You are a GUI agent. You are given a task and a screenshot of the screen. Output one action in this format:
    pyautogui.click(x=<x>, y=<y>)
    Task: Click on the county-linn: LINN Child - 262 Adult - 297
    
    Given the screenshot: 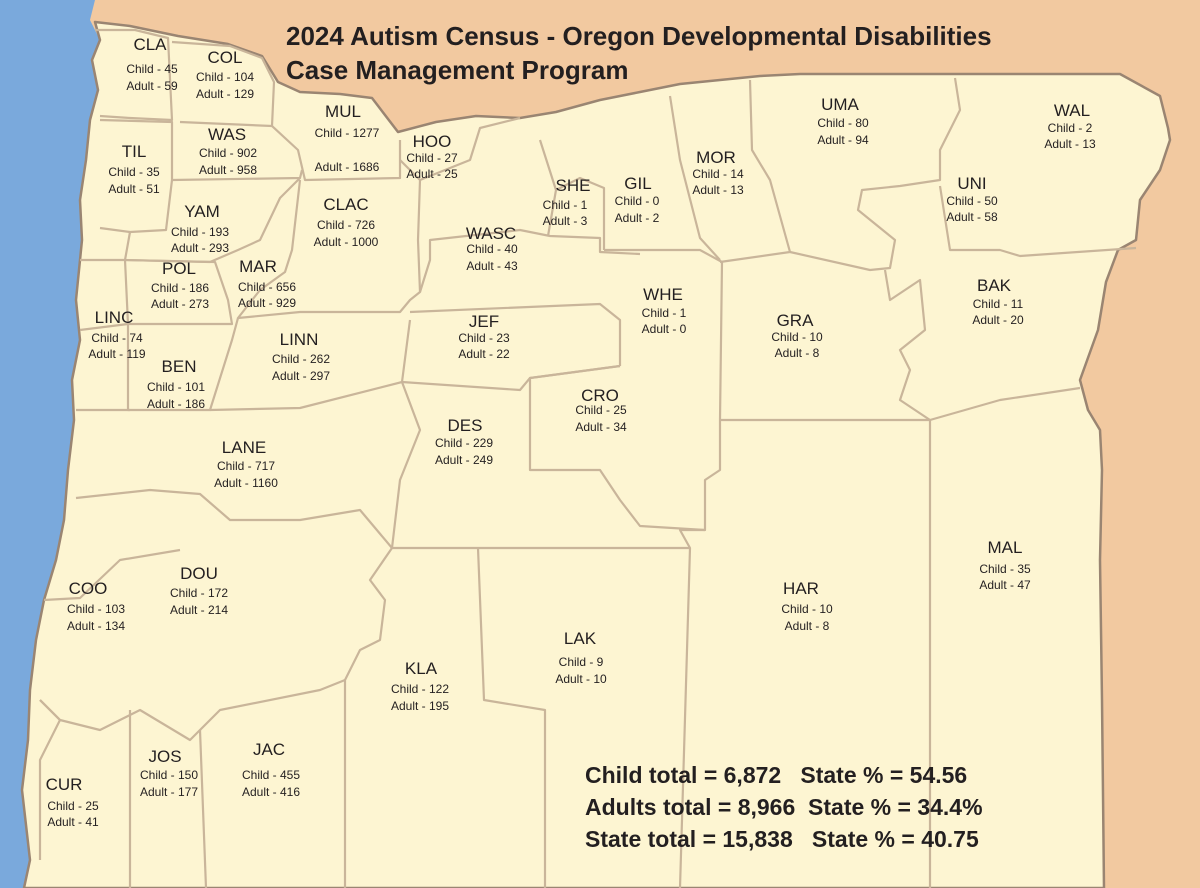 What is the action you would take?
    pyautogui.click(x=301, y=356)
    